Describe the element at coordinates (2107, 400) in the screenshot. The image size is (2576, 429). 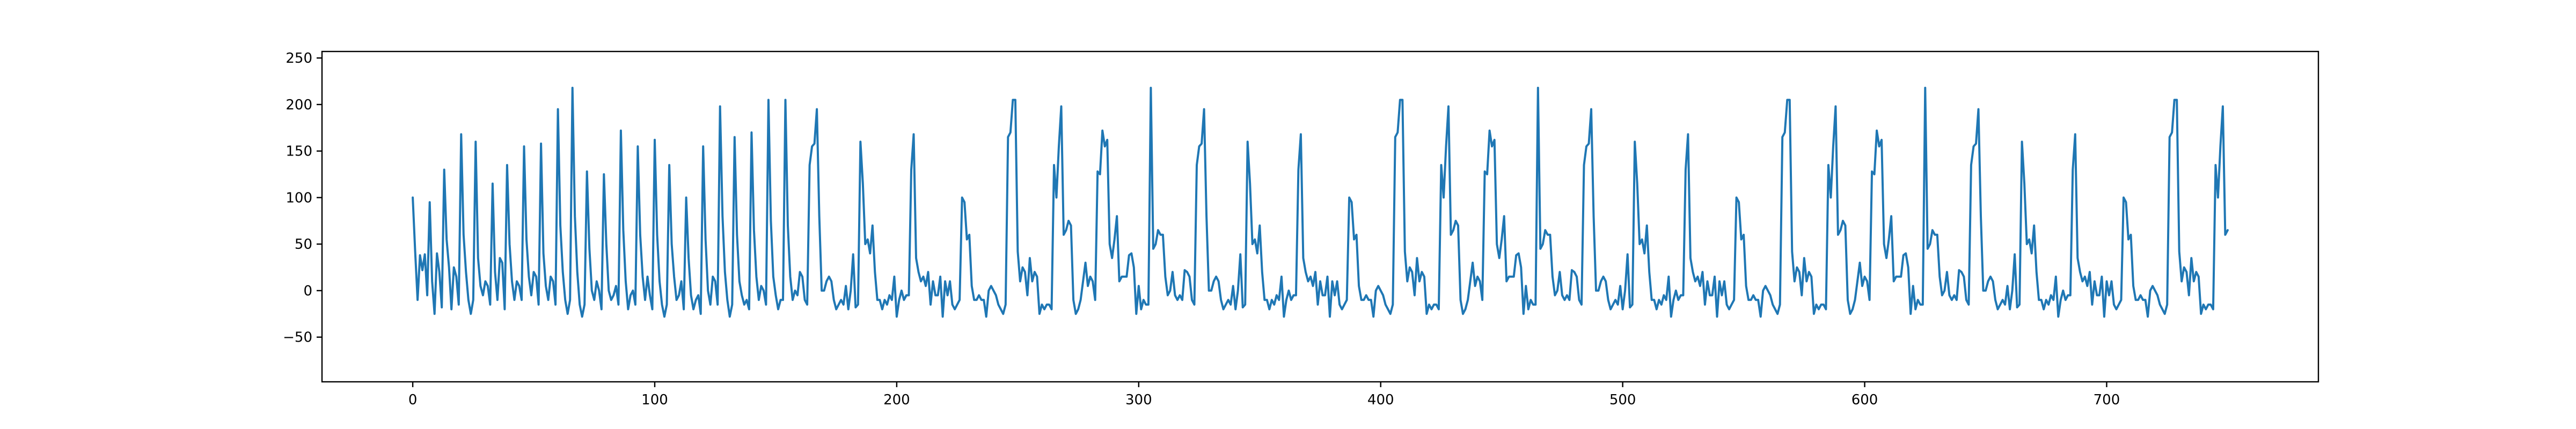
I see `x-tick-label: 700` at that location.